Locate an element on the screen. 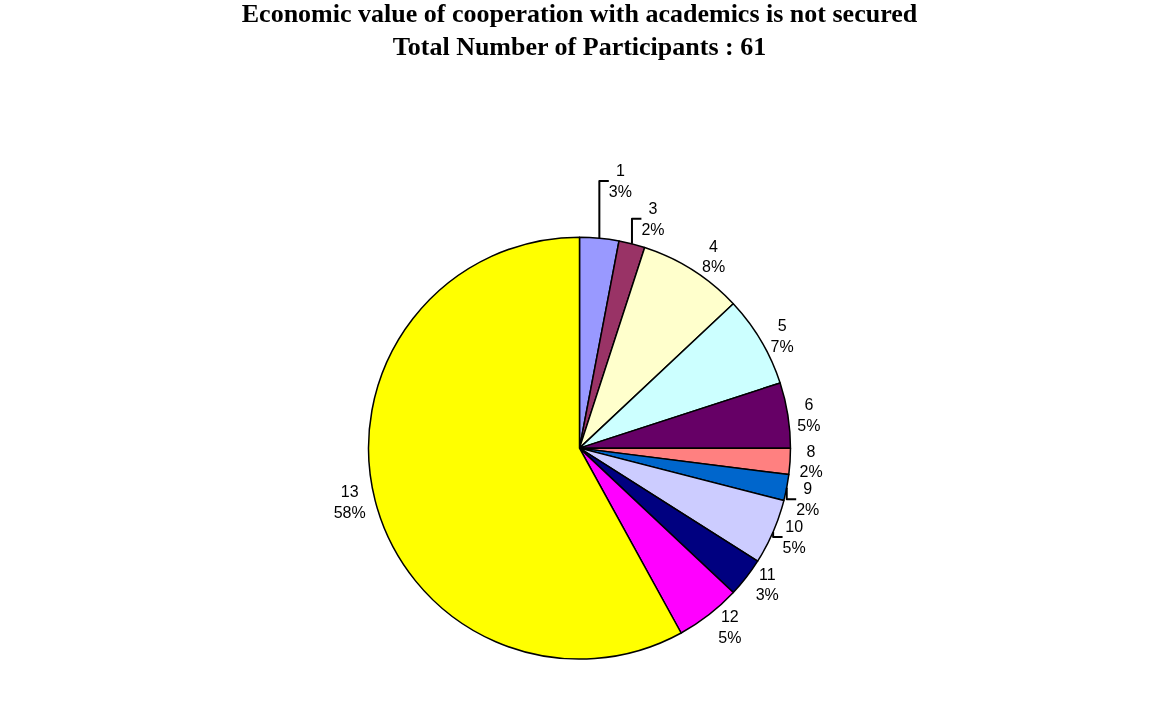 The image size is (1159, 718). data-label: 7% is located at coordinates (782, 346).